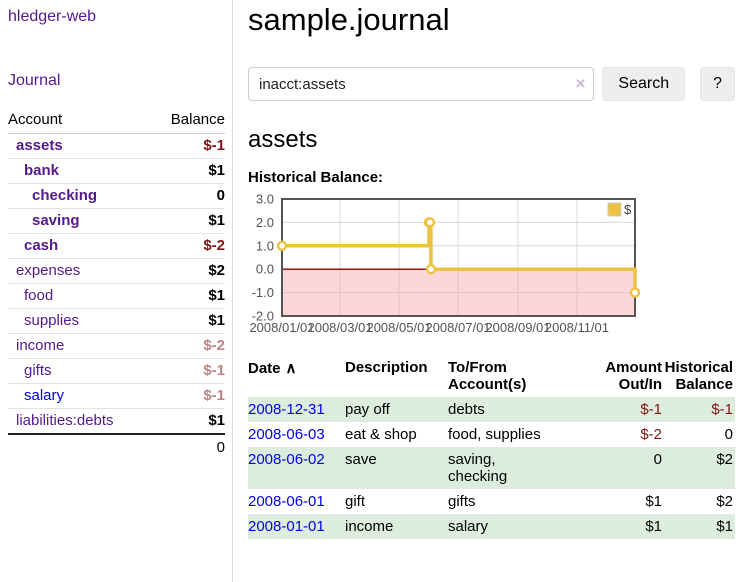 This screenshot has width=742, height=582. I want to click on transaction-date-link: 2008-06-01, so click(286, 501).